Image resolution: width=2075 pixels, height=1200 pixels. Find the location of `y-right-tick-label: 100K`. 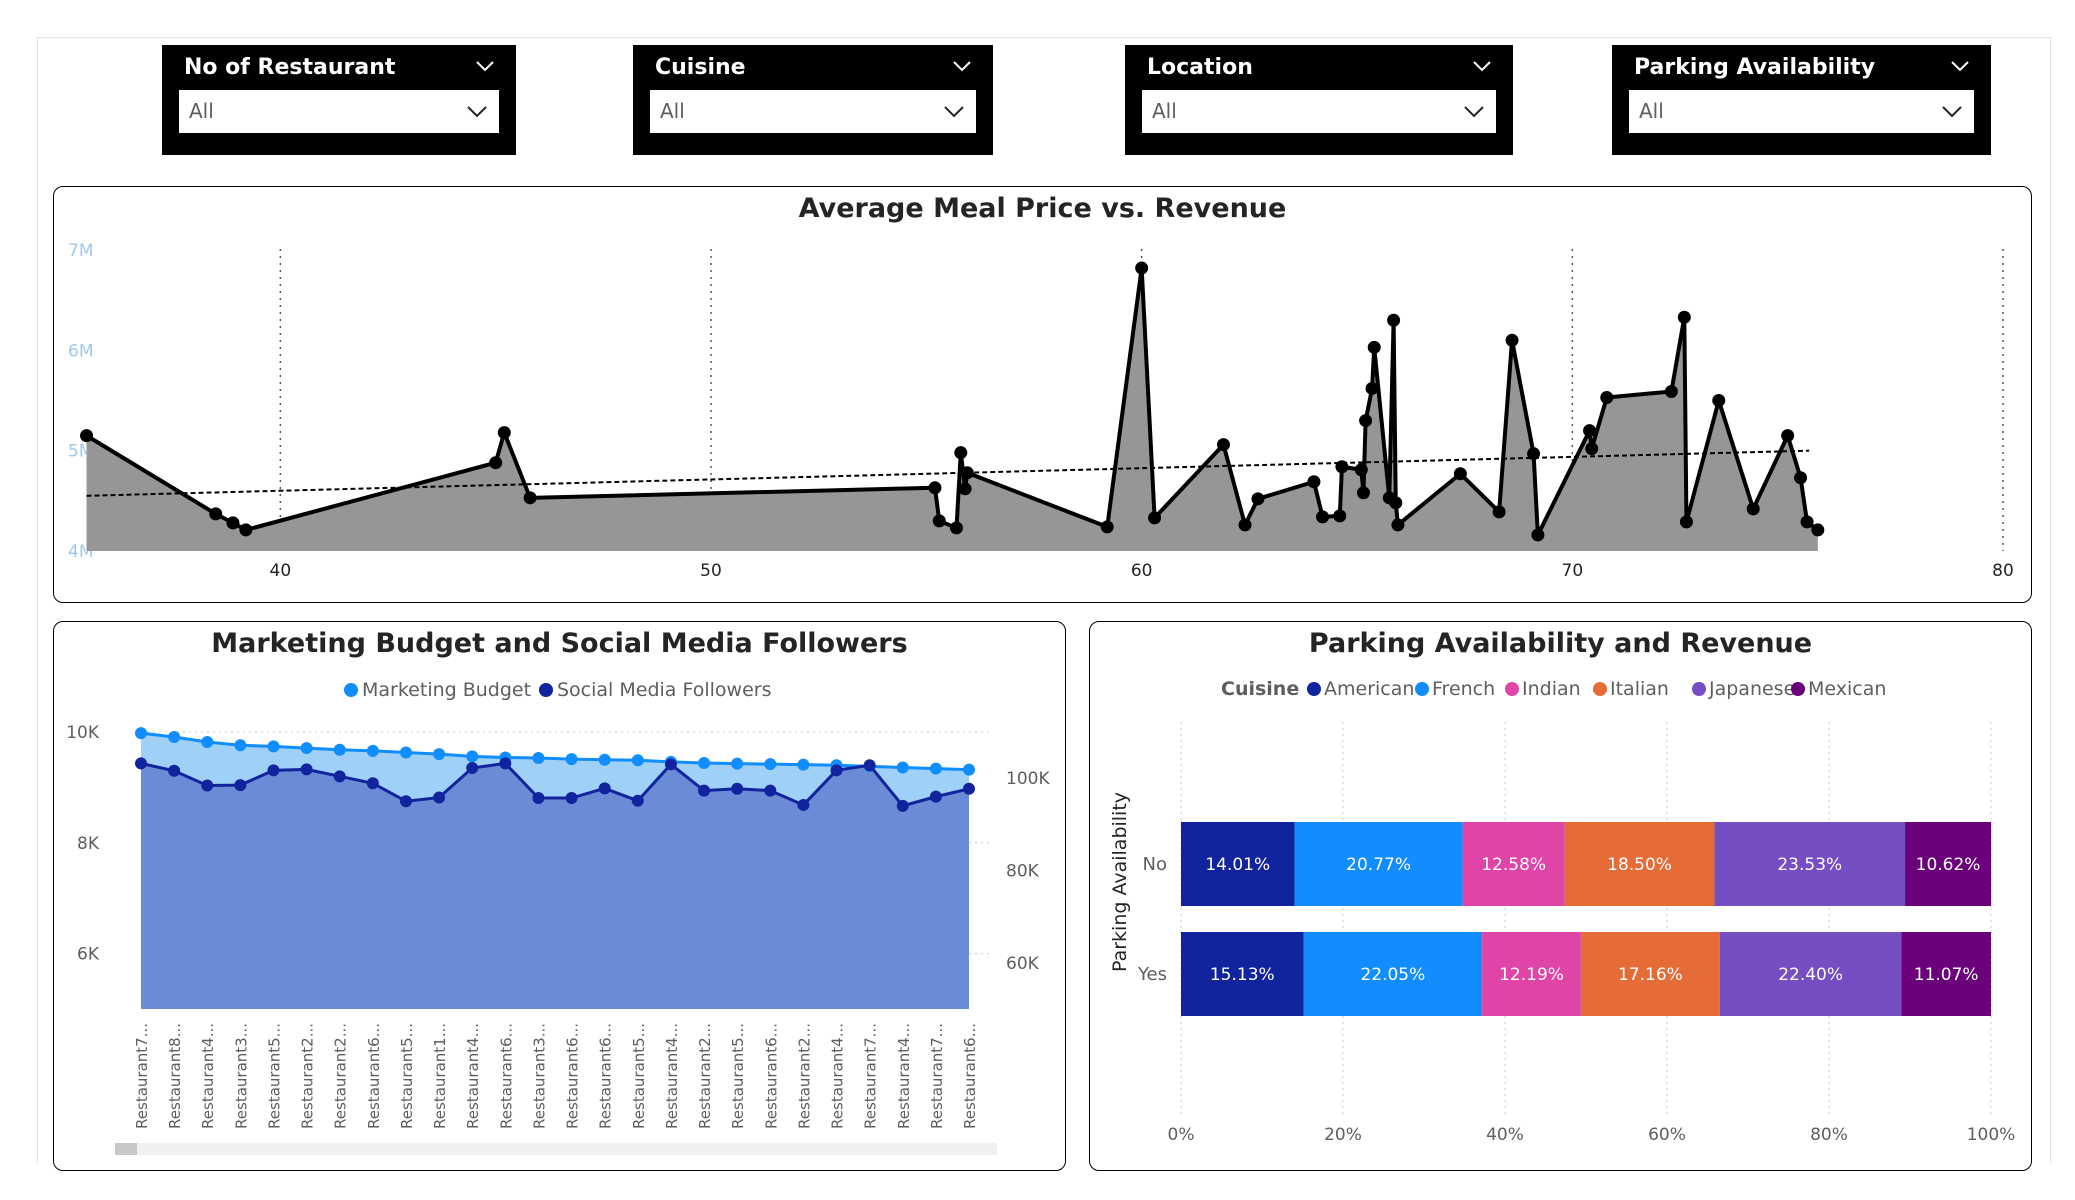

y-right-tick-label: 100K is located at coordinates (1028, 779).